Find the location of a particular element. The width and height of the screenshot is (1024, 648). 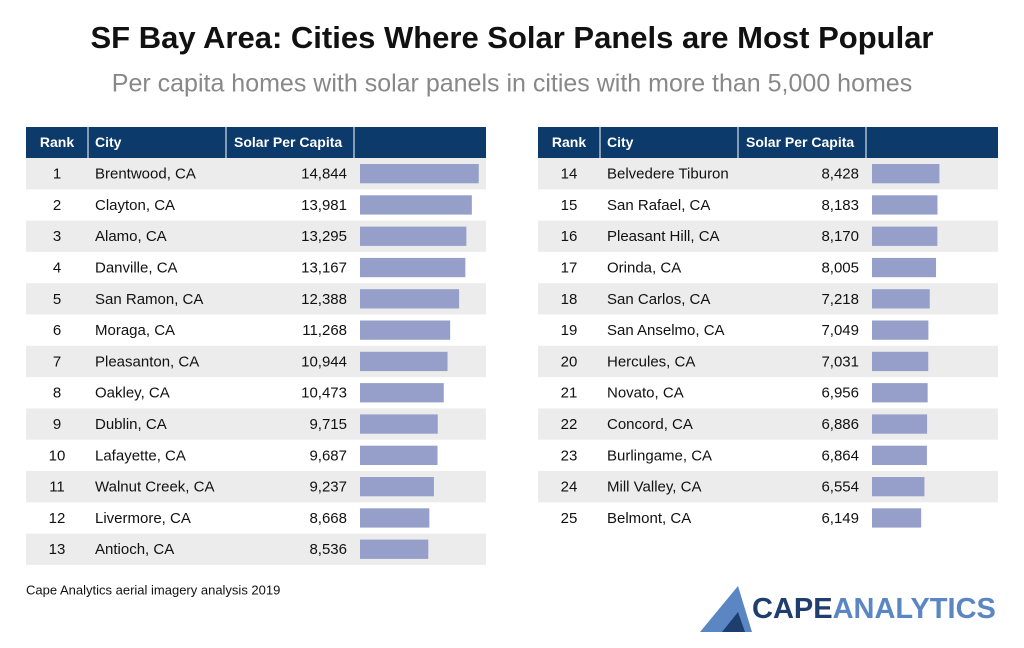

value-label: 8,428 is located at coordinates (840, 174).